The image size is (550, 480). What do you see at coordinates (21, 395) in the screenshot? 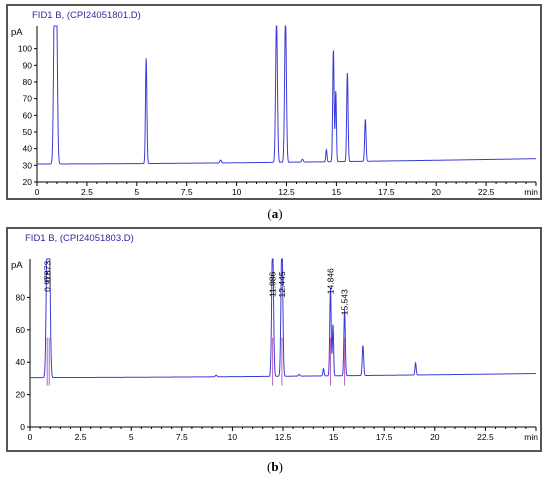
I see `chart-b-ytick-label: 20` at bounding box center [21, 395].